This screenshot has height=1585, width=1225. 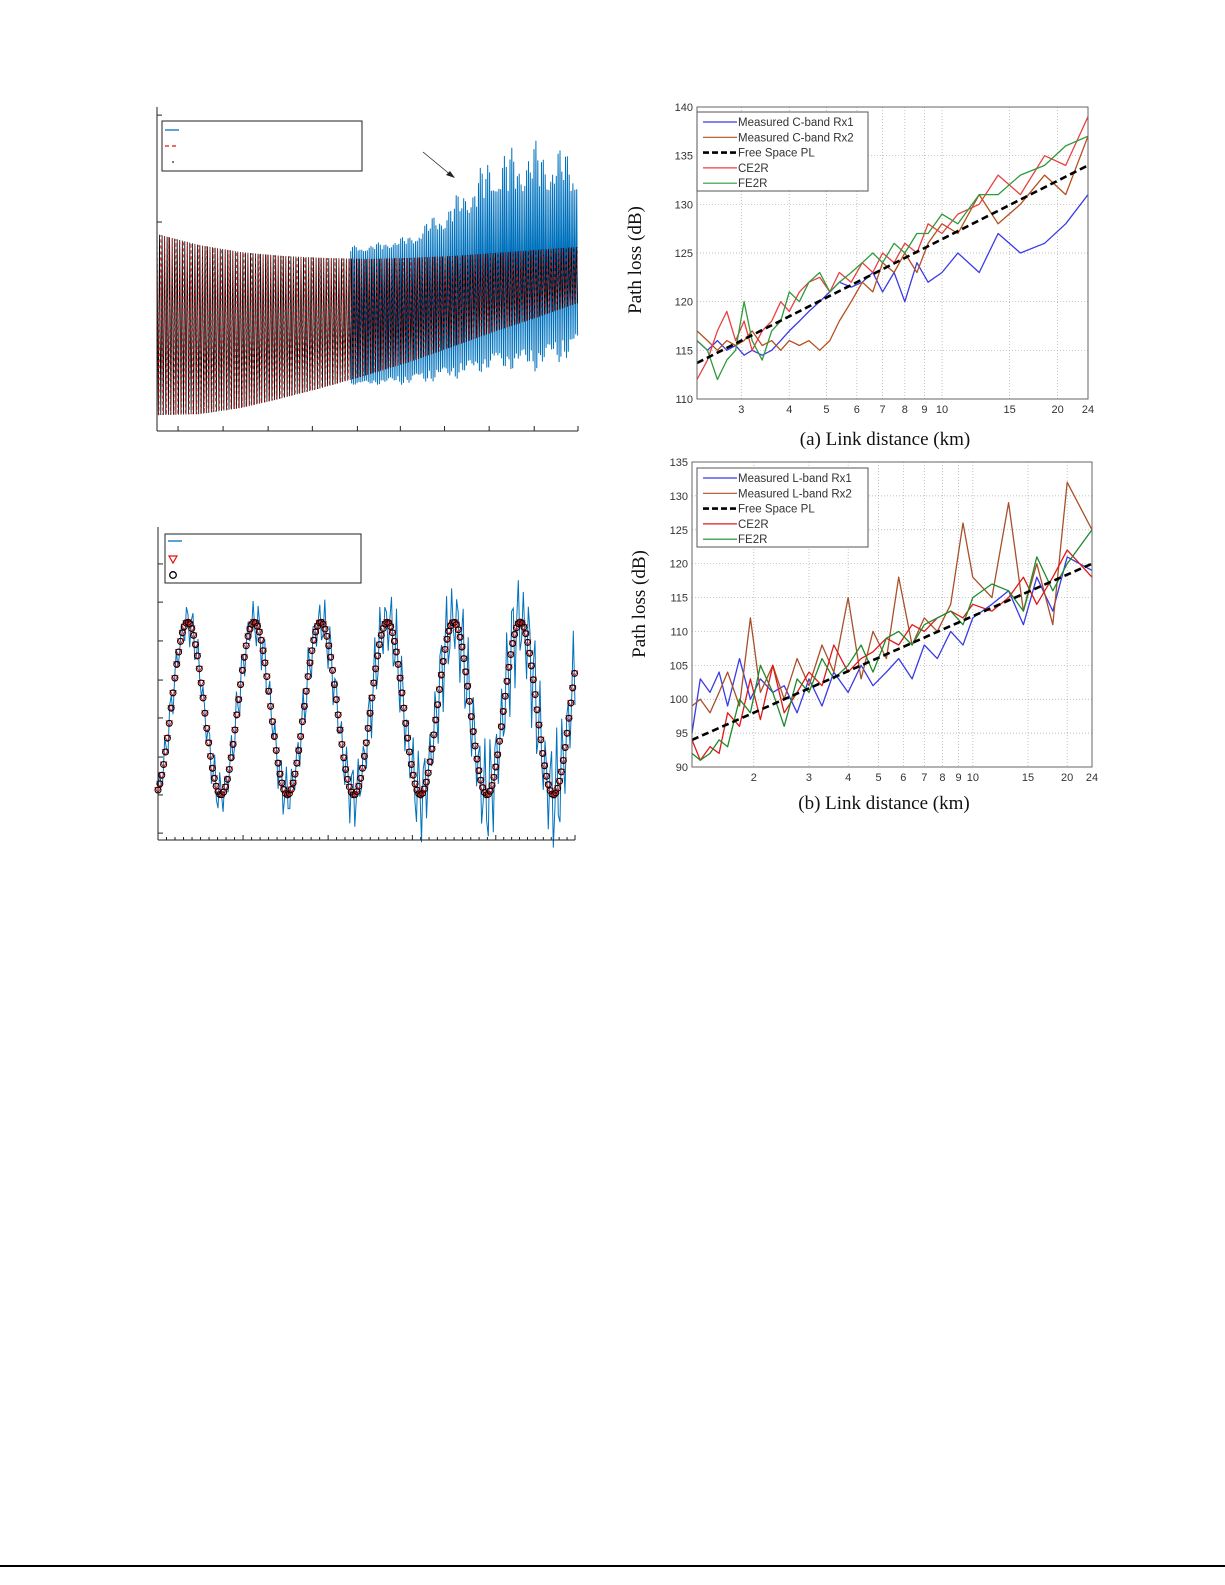 What do you see at coordinates (684, 400) in the screenshot?
I see `y-tick-label: 110` at bounding box center [684, 400].